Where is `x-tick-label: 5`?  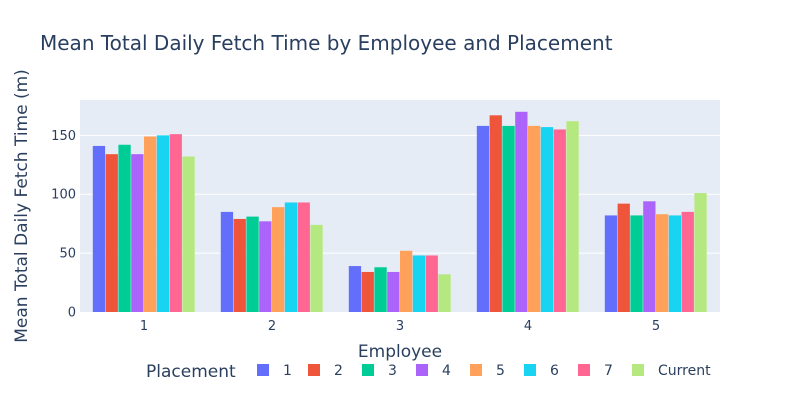 x-tick-label: 5 is located at coordinates (656, 326).